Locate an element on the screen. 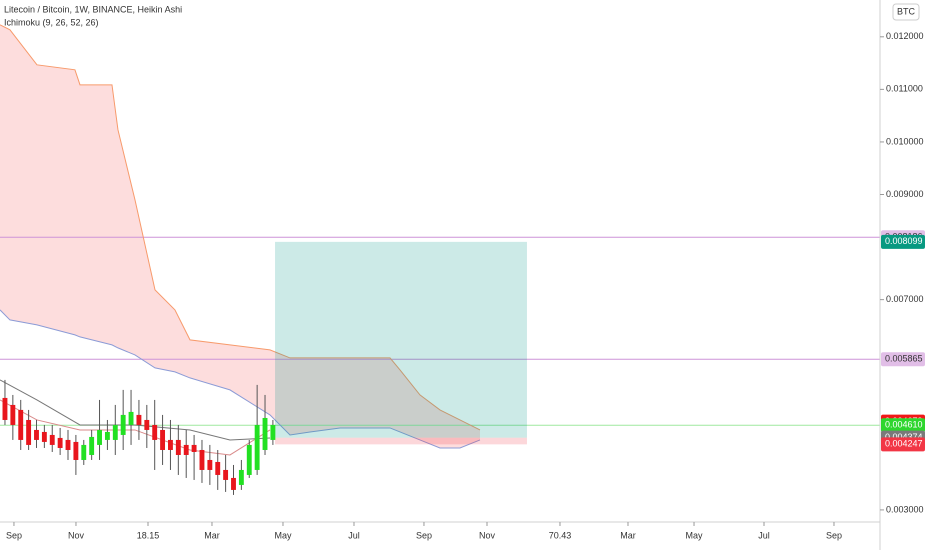  y-tick-label: 0.007000 is located at coordinates (905, 299).